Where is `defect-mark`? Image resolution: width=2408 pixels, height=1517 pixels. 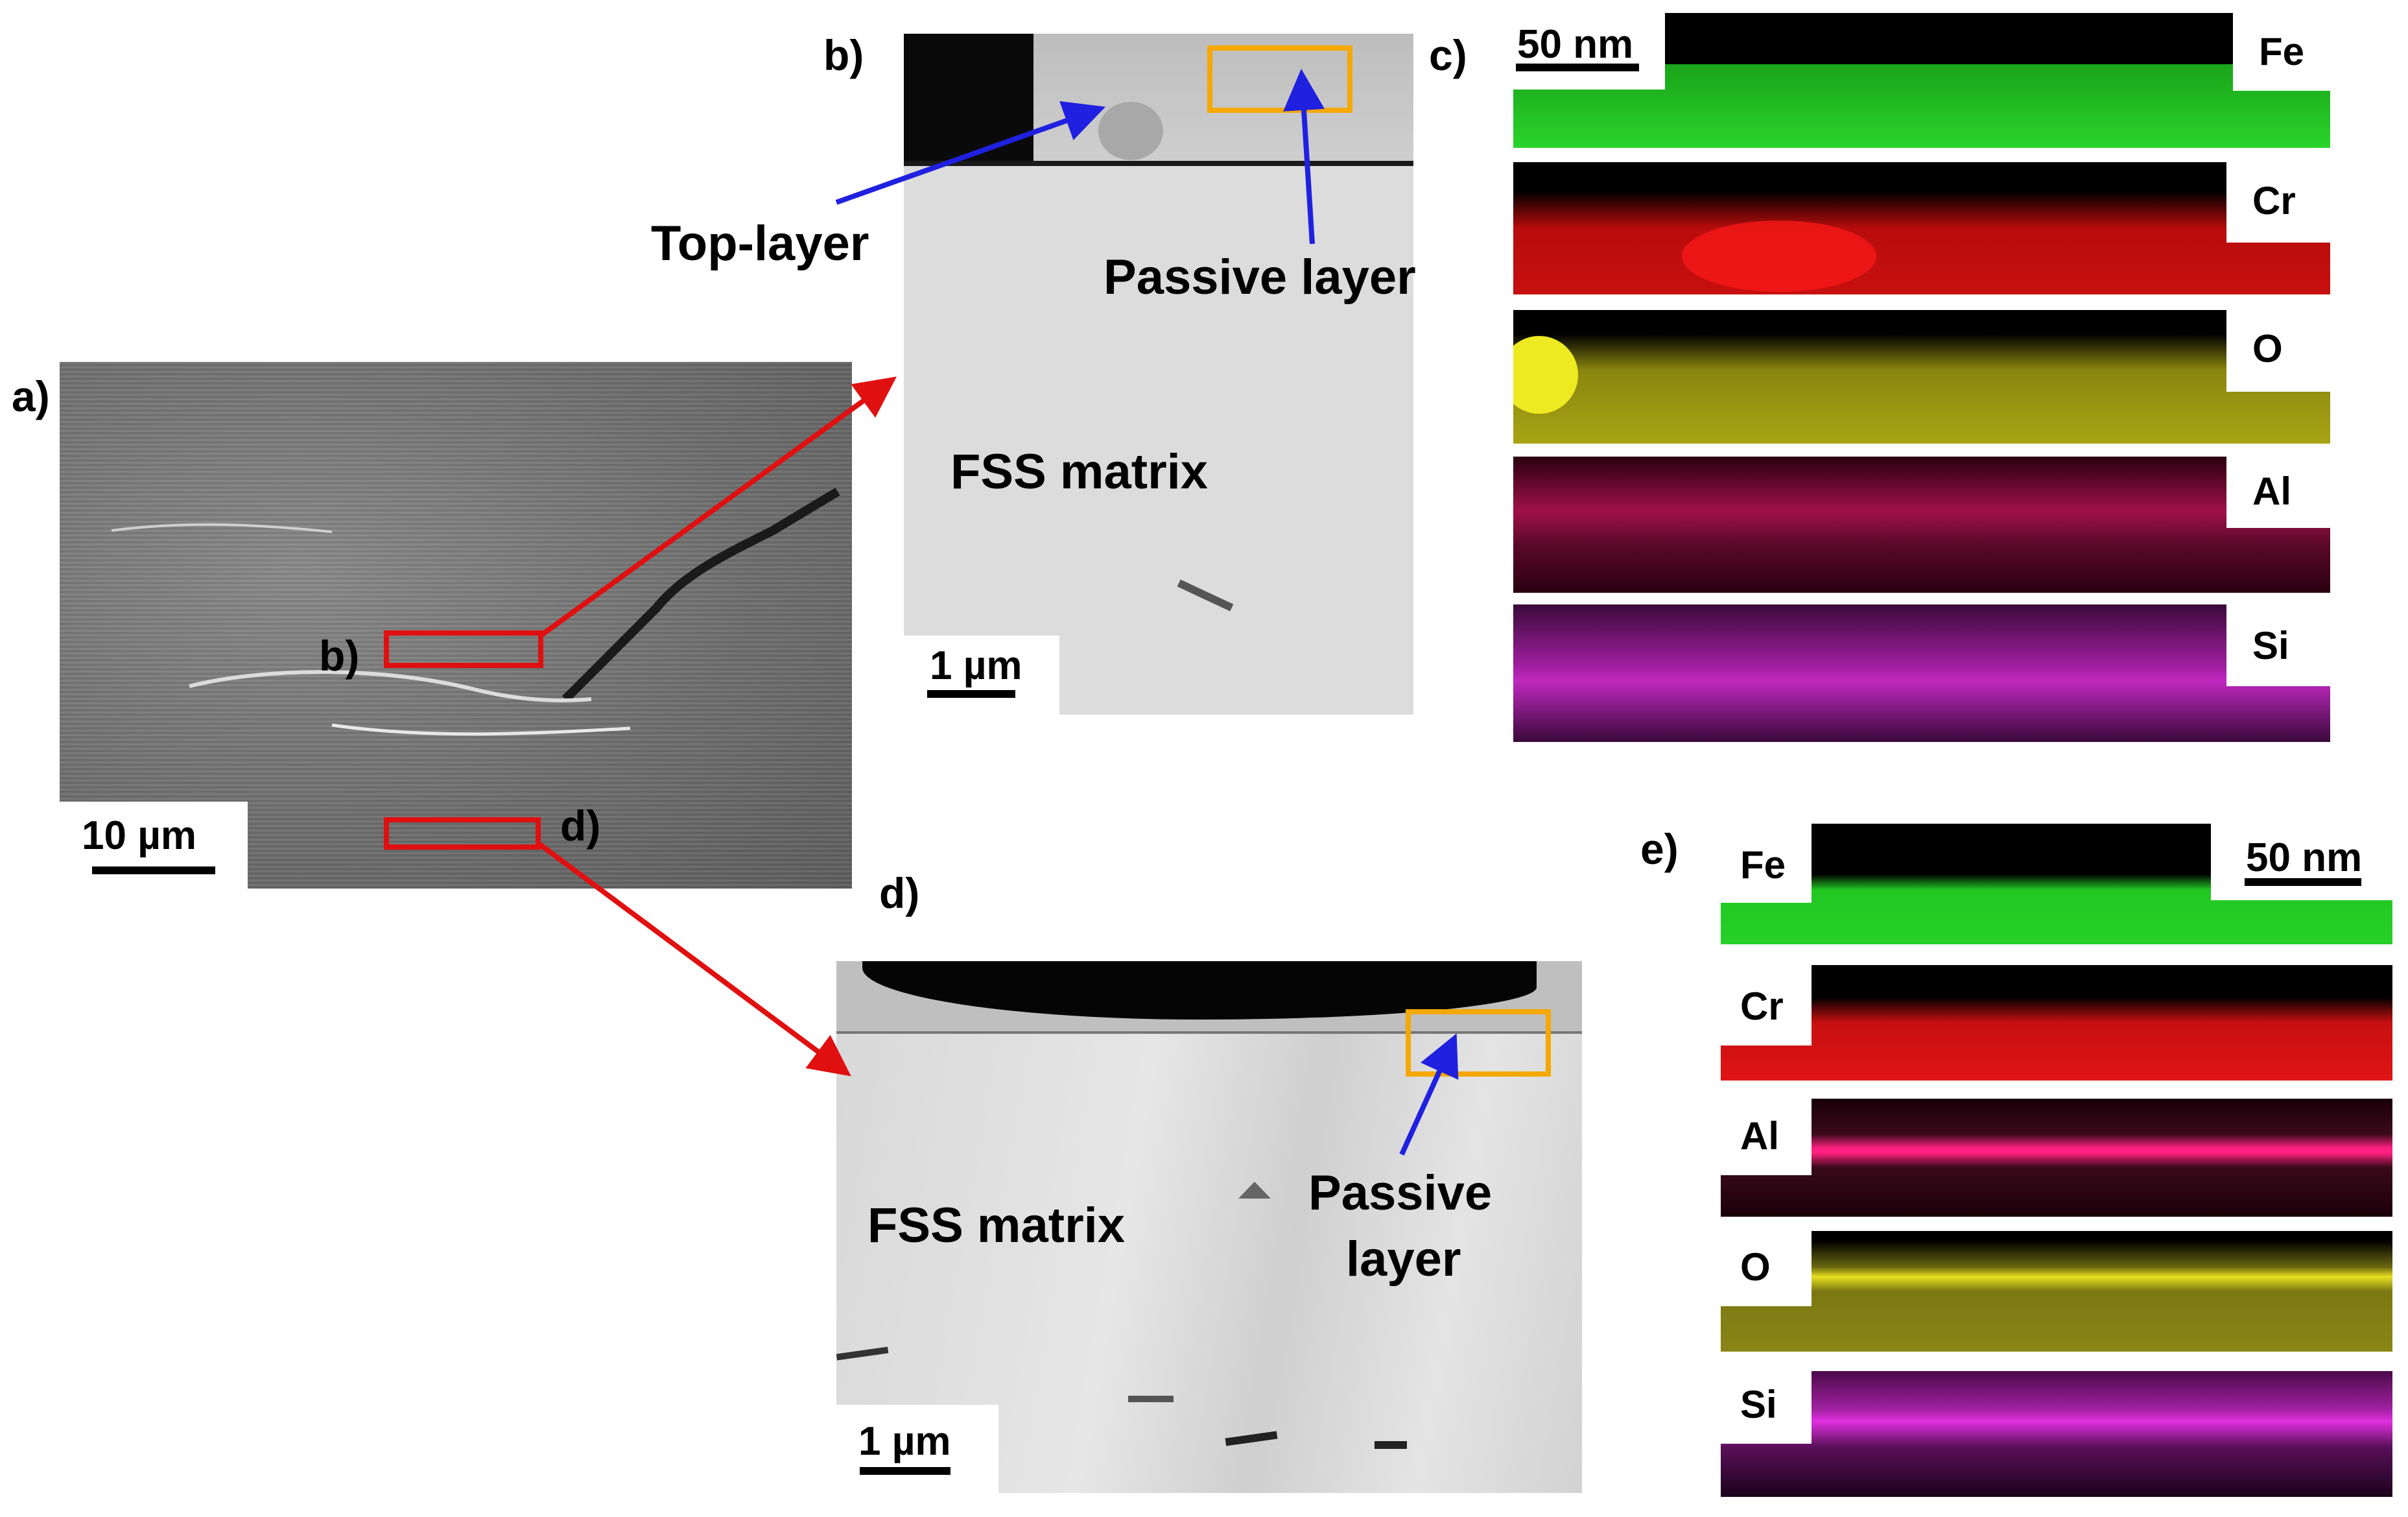
defect-mark is located at coordinates (1205, 595).